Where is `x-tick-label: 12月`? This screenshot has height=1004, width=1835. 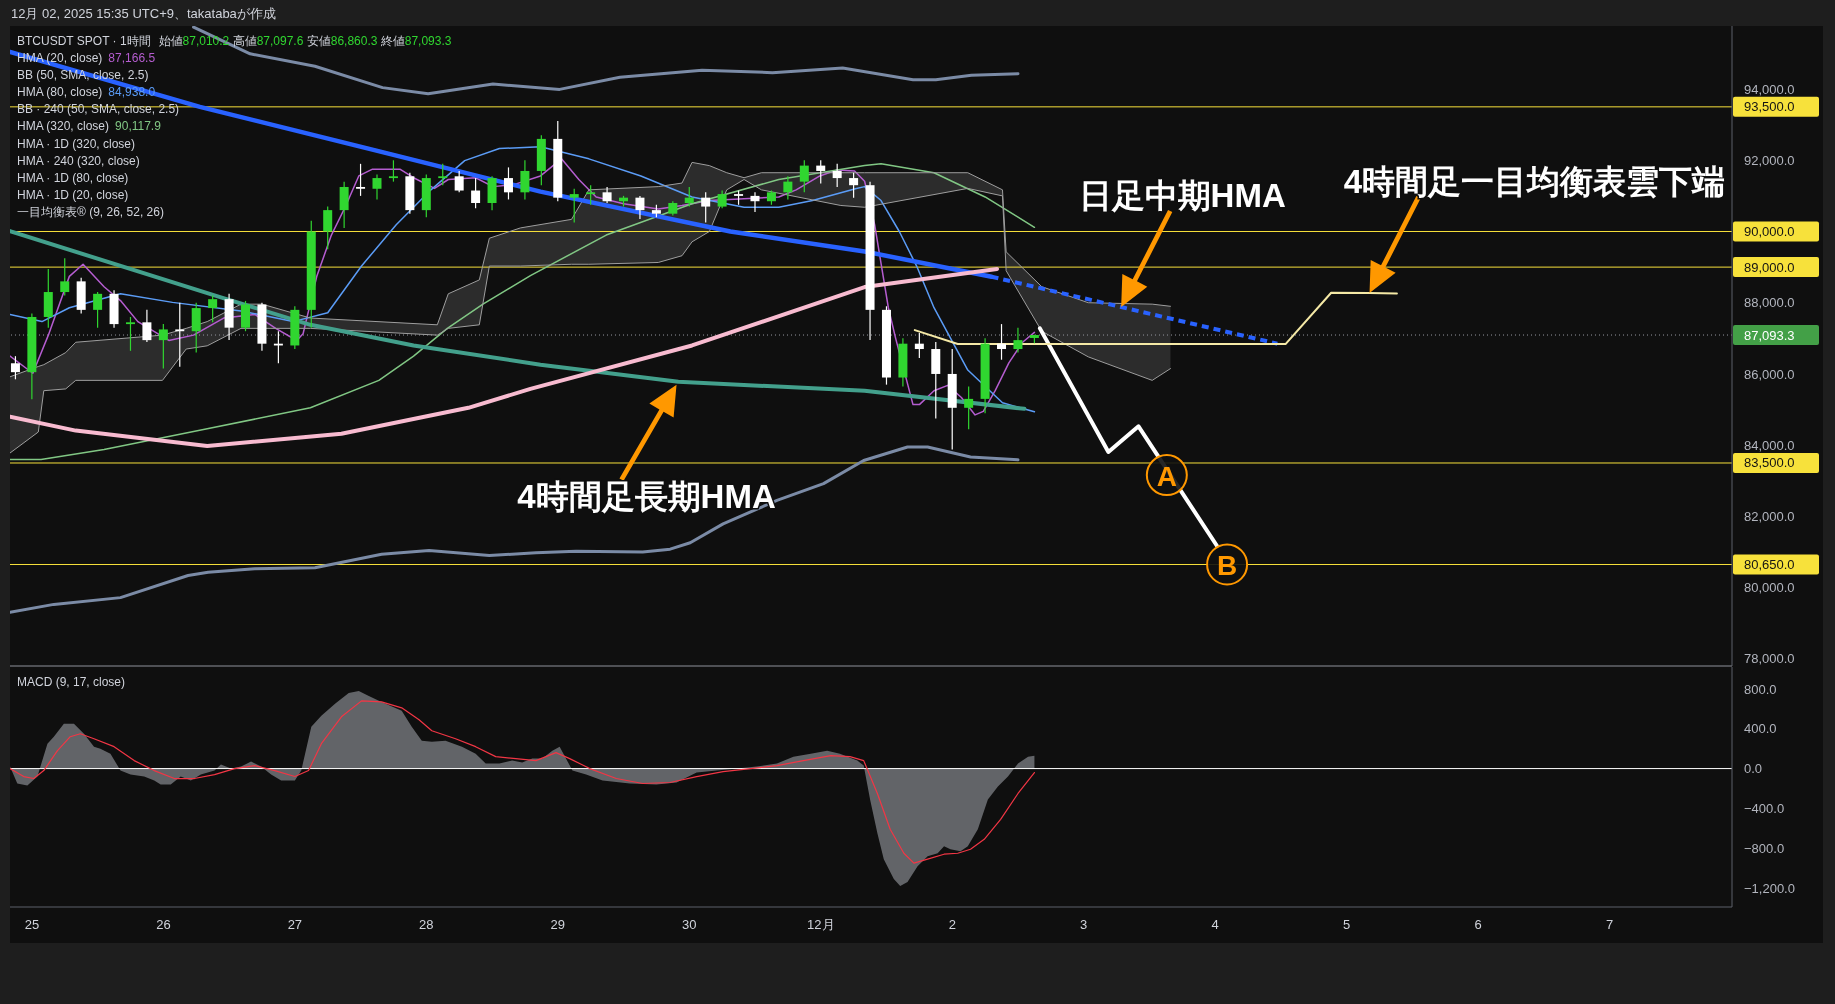
x-tick-label: 12月 is located at coordinates (821, 925).